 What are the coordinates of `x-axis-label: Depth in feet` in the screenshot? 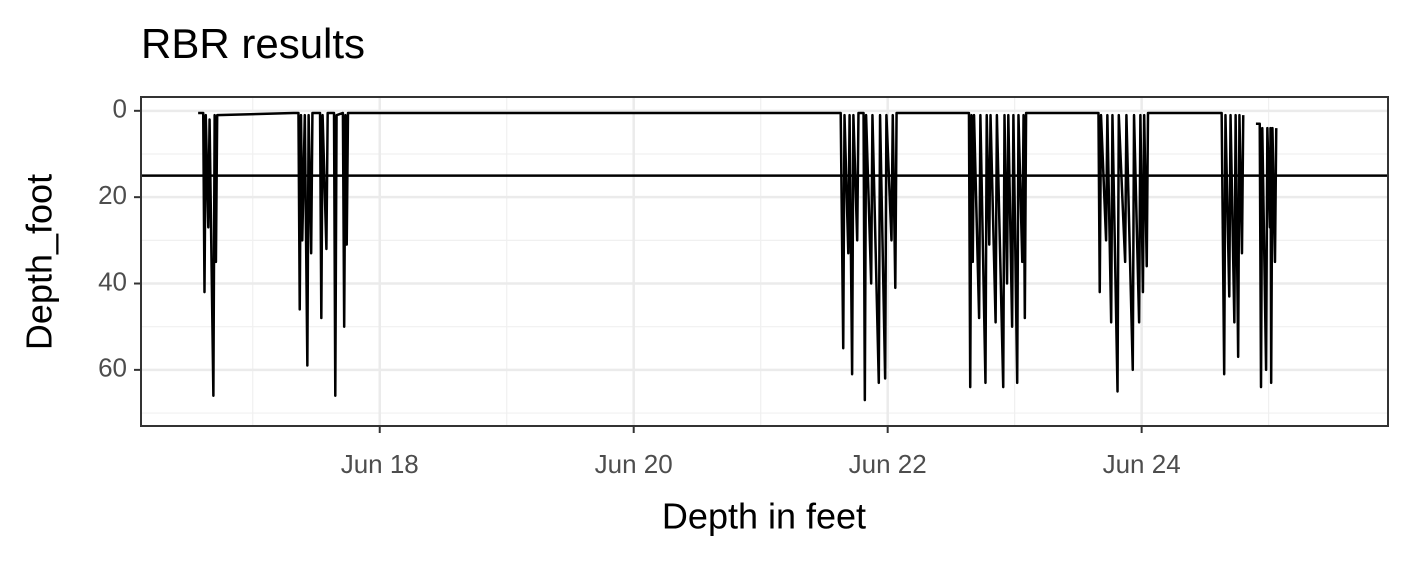 It's located at (764, 516).